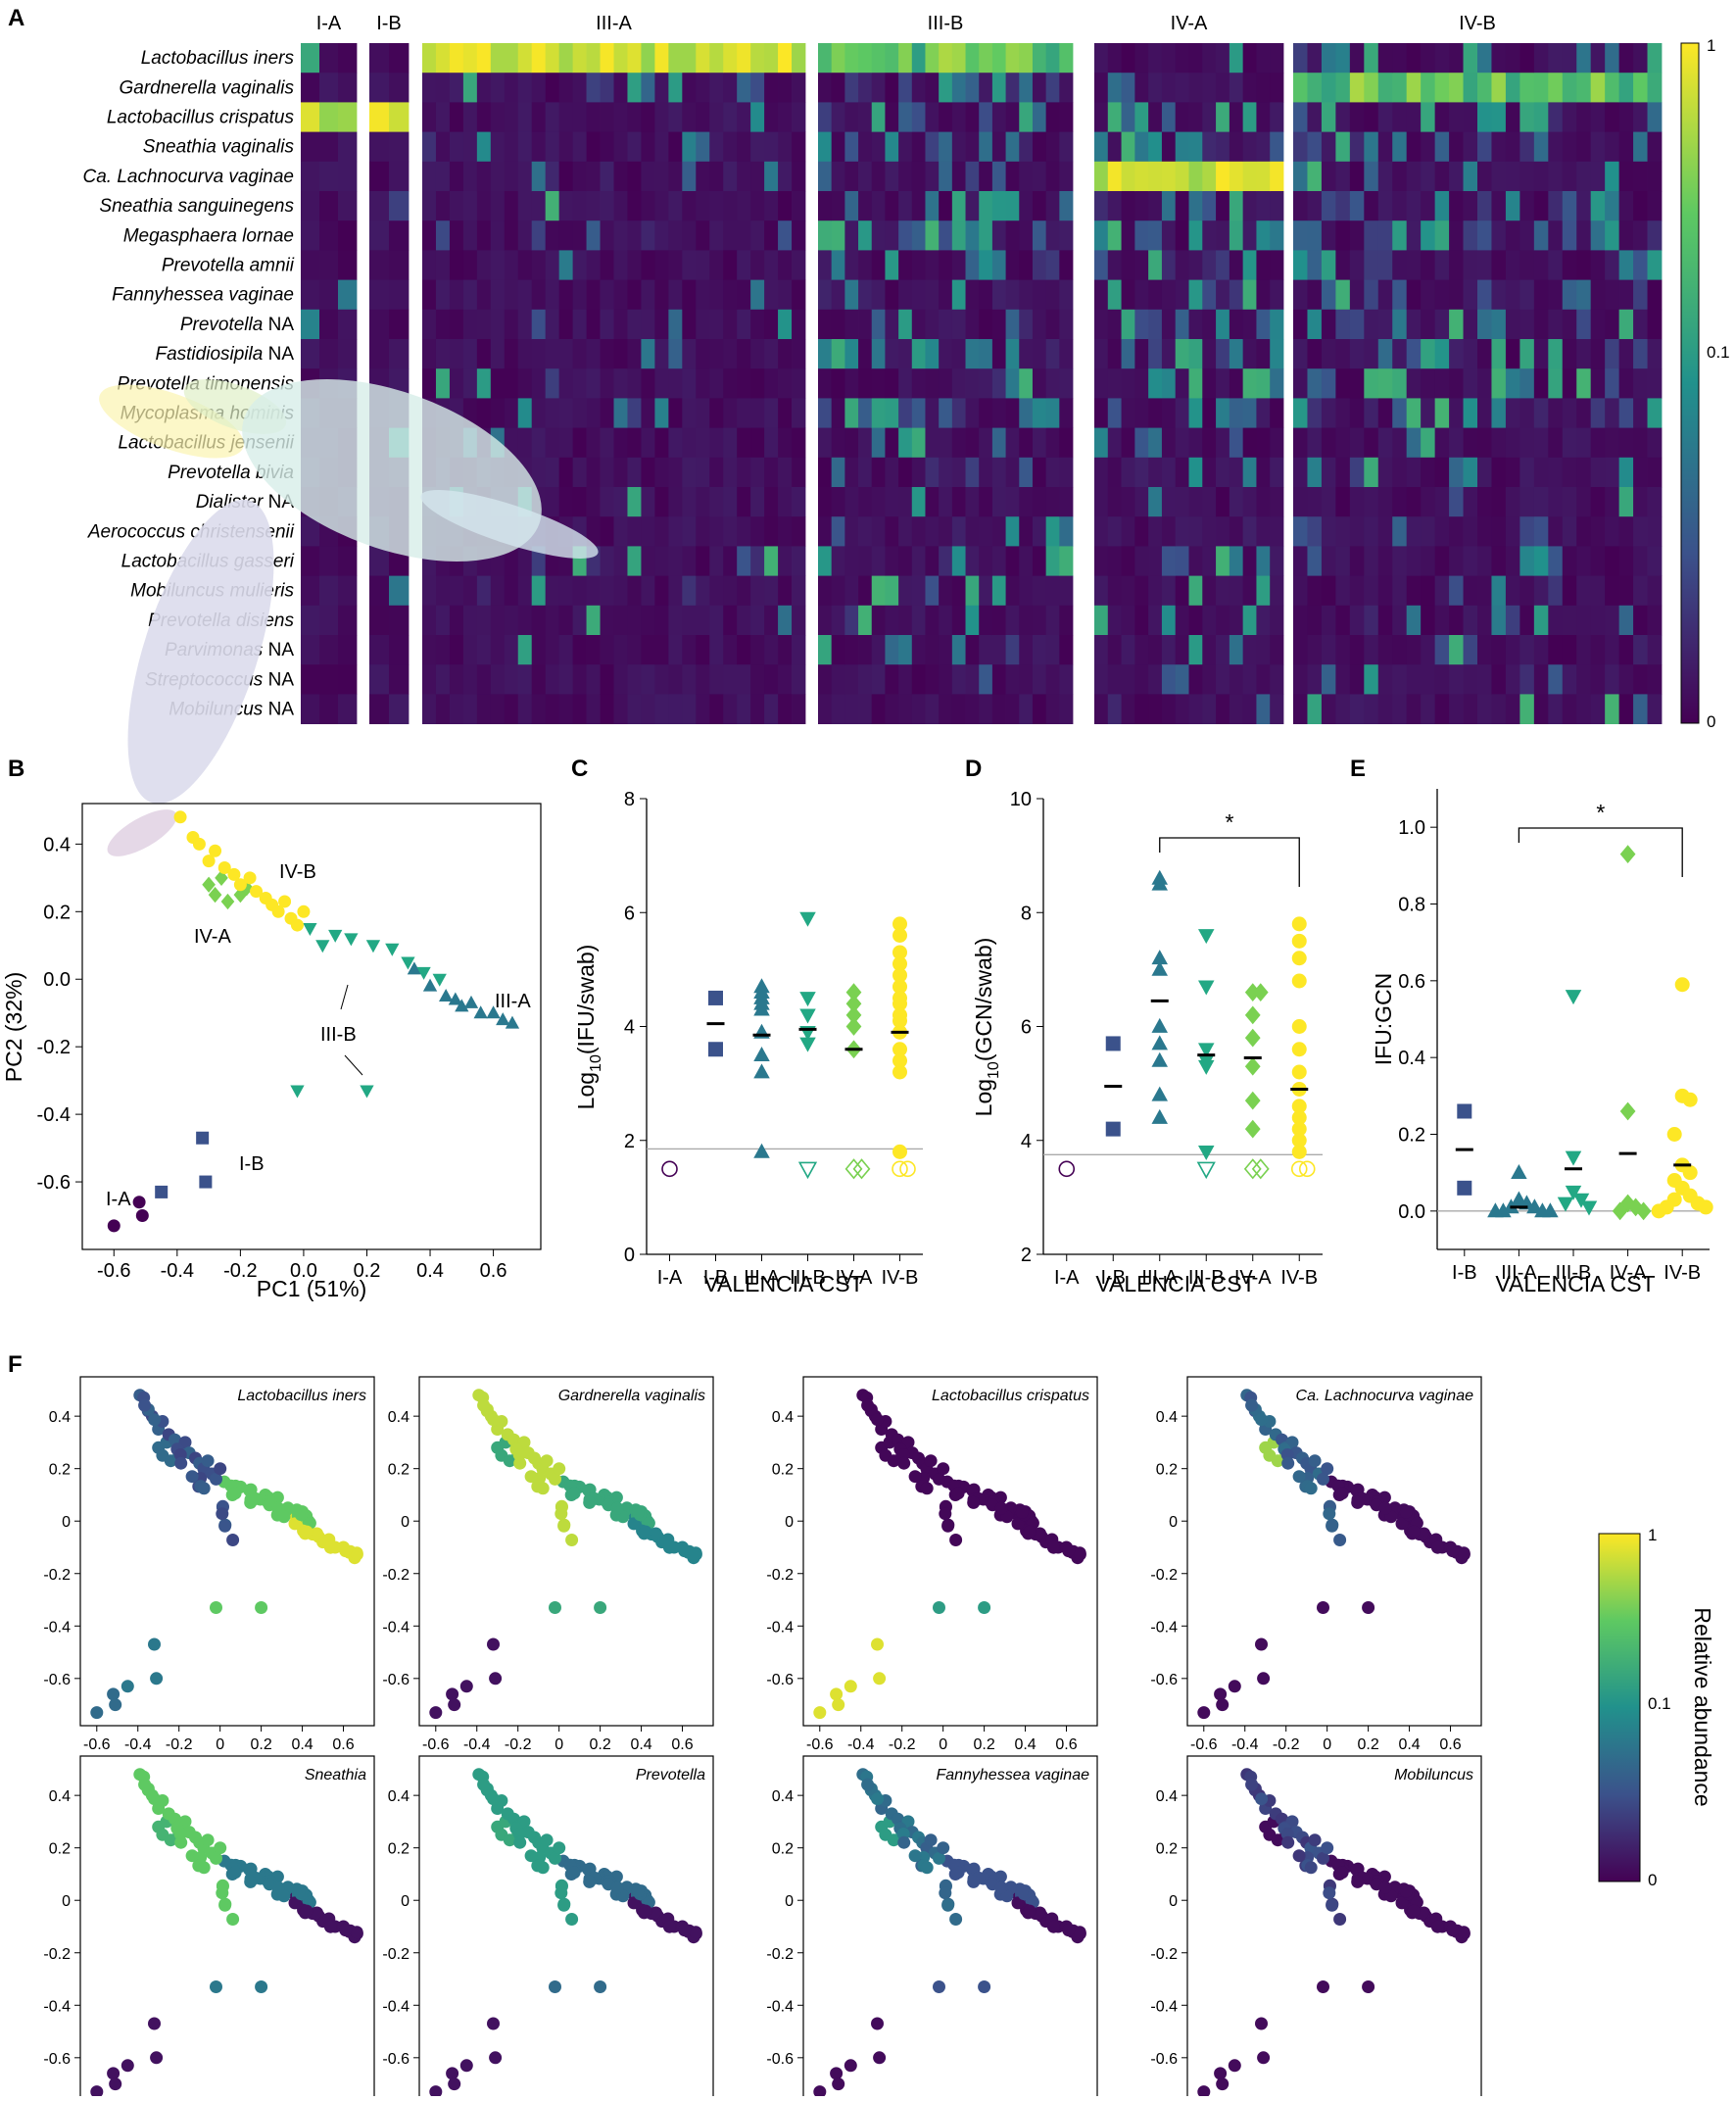 This screenshot has width=1736, height=2101. I want to click on panel-f-xtick-label: 0.2, so click(600, 1744).